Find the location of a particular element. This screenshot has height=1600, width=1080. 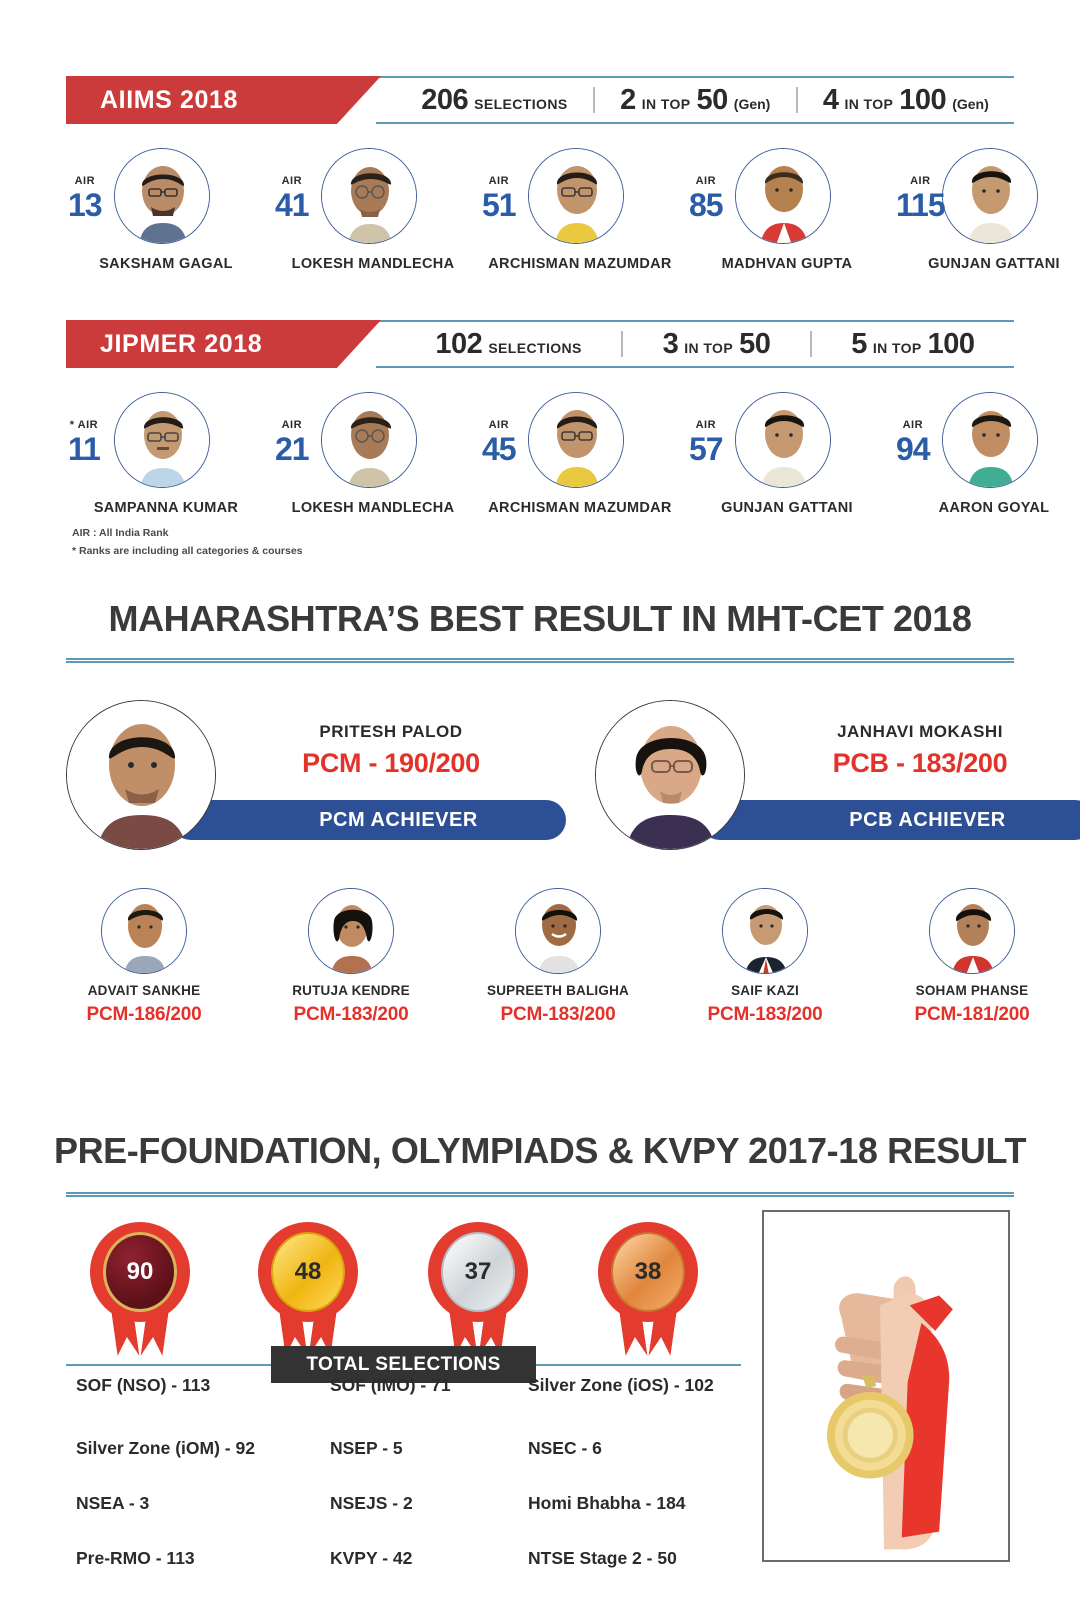

hero-photo-janhavi is located at coordinates (670, 775).